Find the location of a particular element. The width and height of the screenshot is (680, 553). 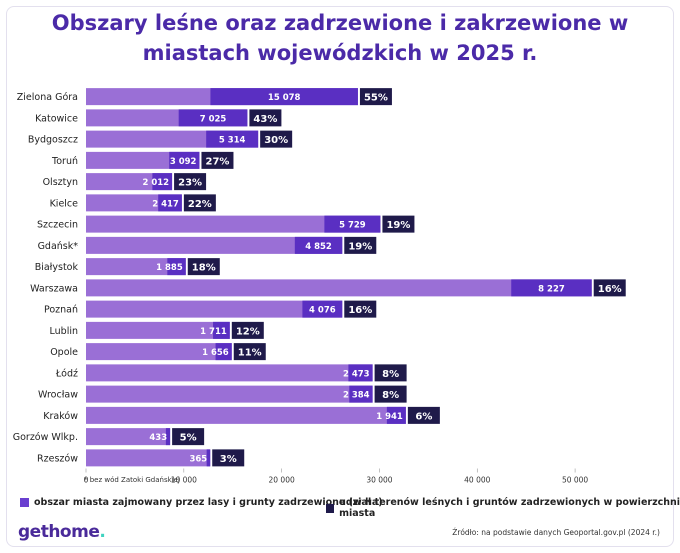

forest-area-label: 1 711 is located at coordinates (213, 332).